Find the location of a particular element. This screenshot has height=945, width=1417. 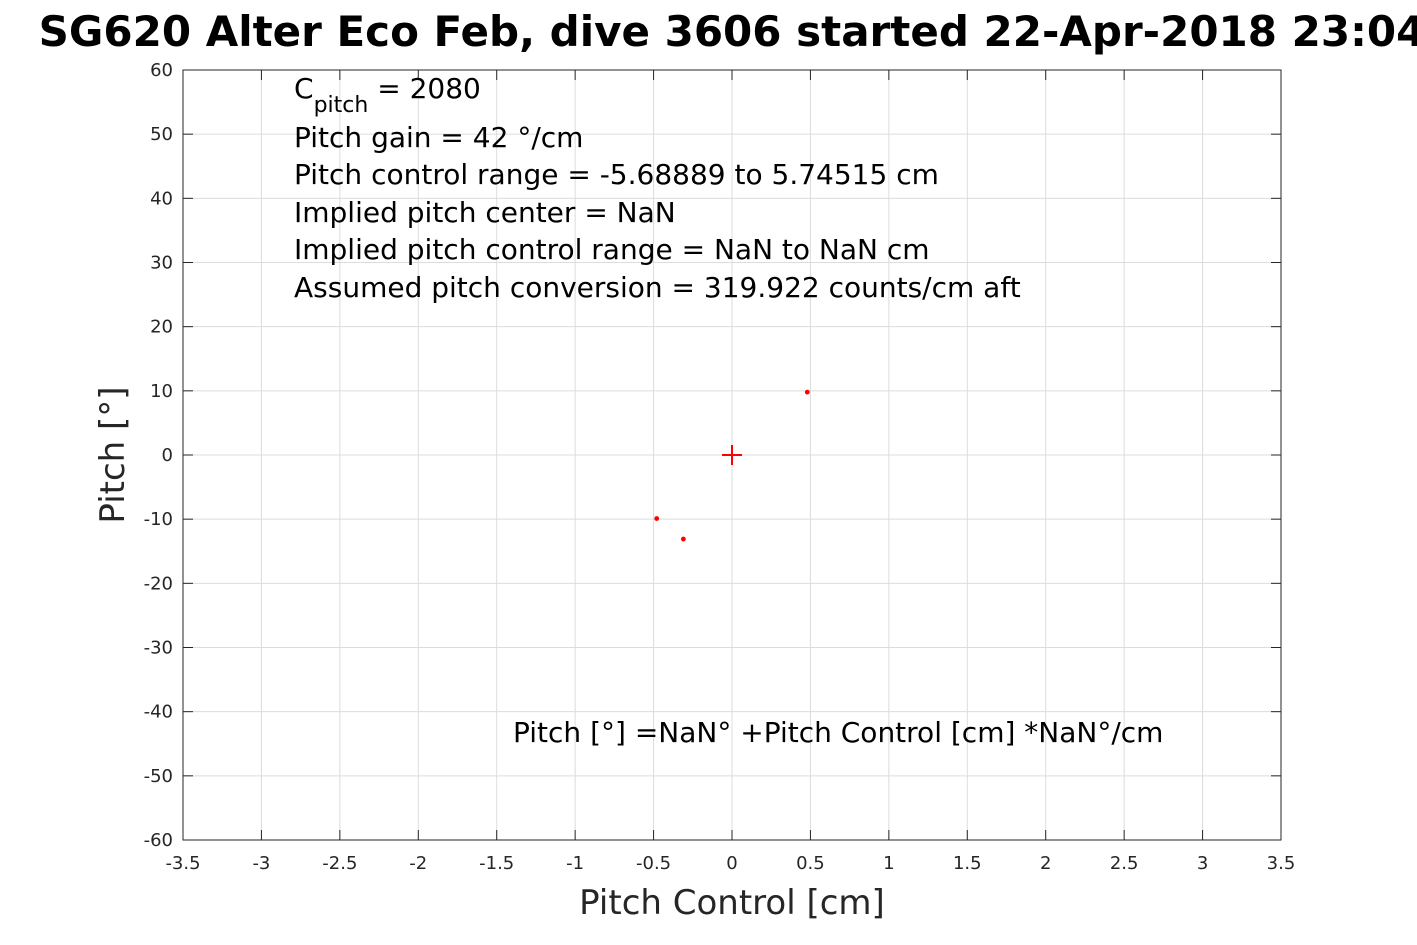

x-tick-label: 0.5 is located at coordinates (810, 863).